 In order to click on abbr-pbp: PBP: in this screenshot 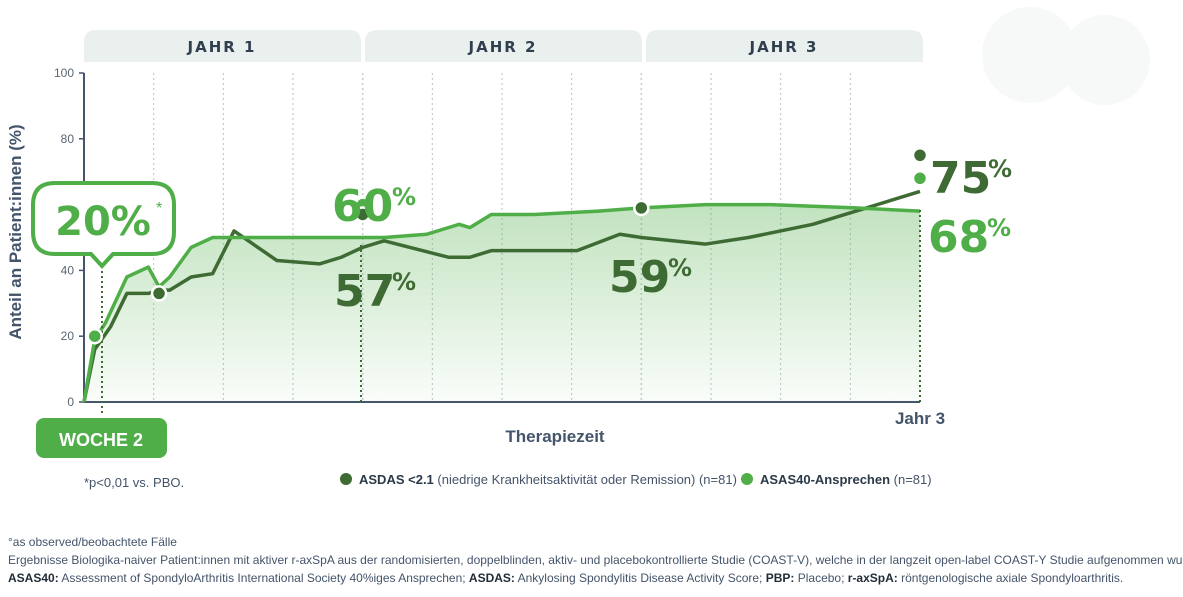, I will do `click(780, 578)`.